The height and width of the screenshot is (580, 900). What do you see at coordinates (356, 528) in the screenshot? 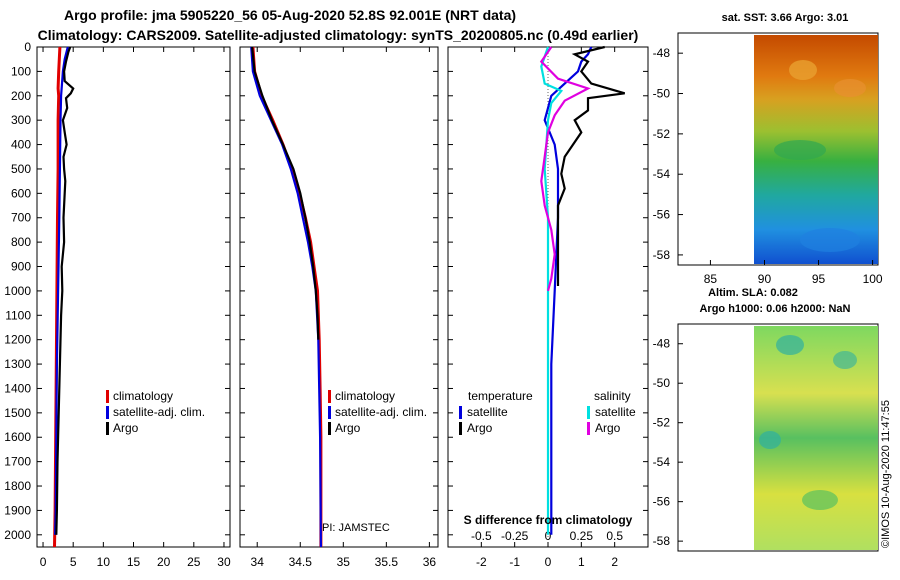
I see `pi-annotation: PI: JAMSTEC` at bounding box center [356, 528].